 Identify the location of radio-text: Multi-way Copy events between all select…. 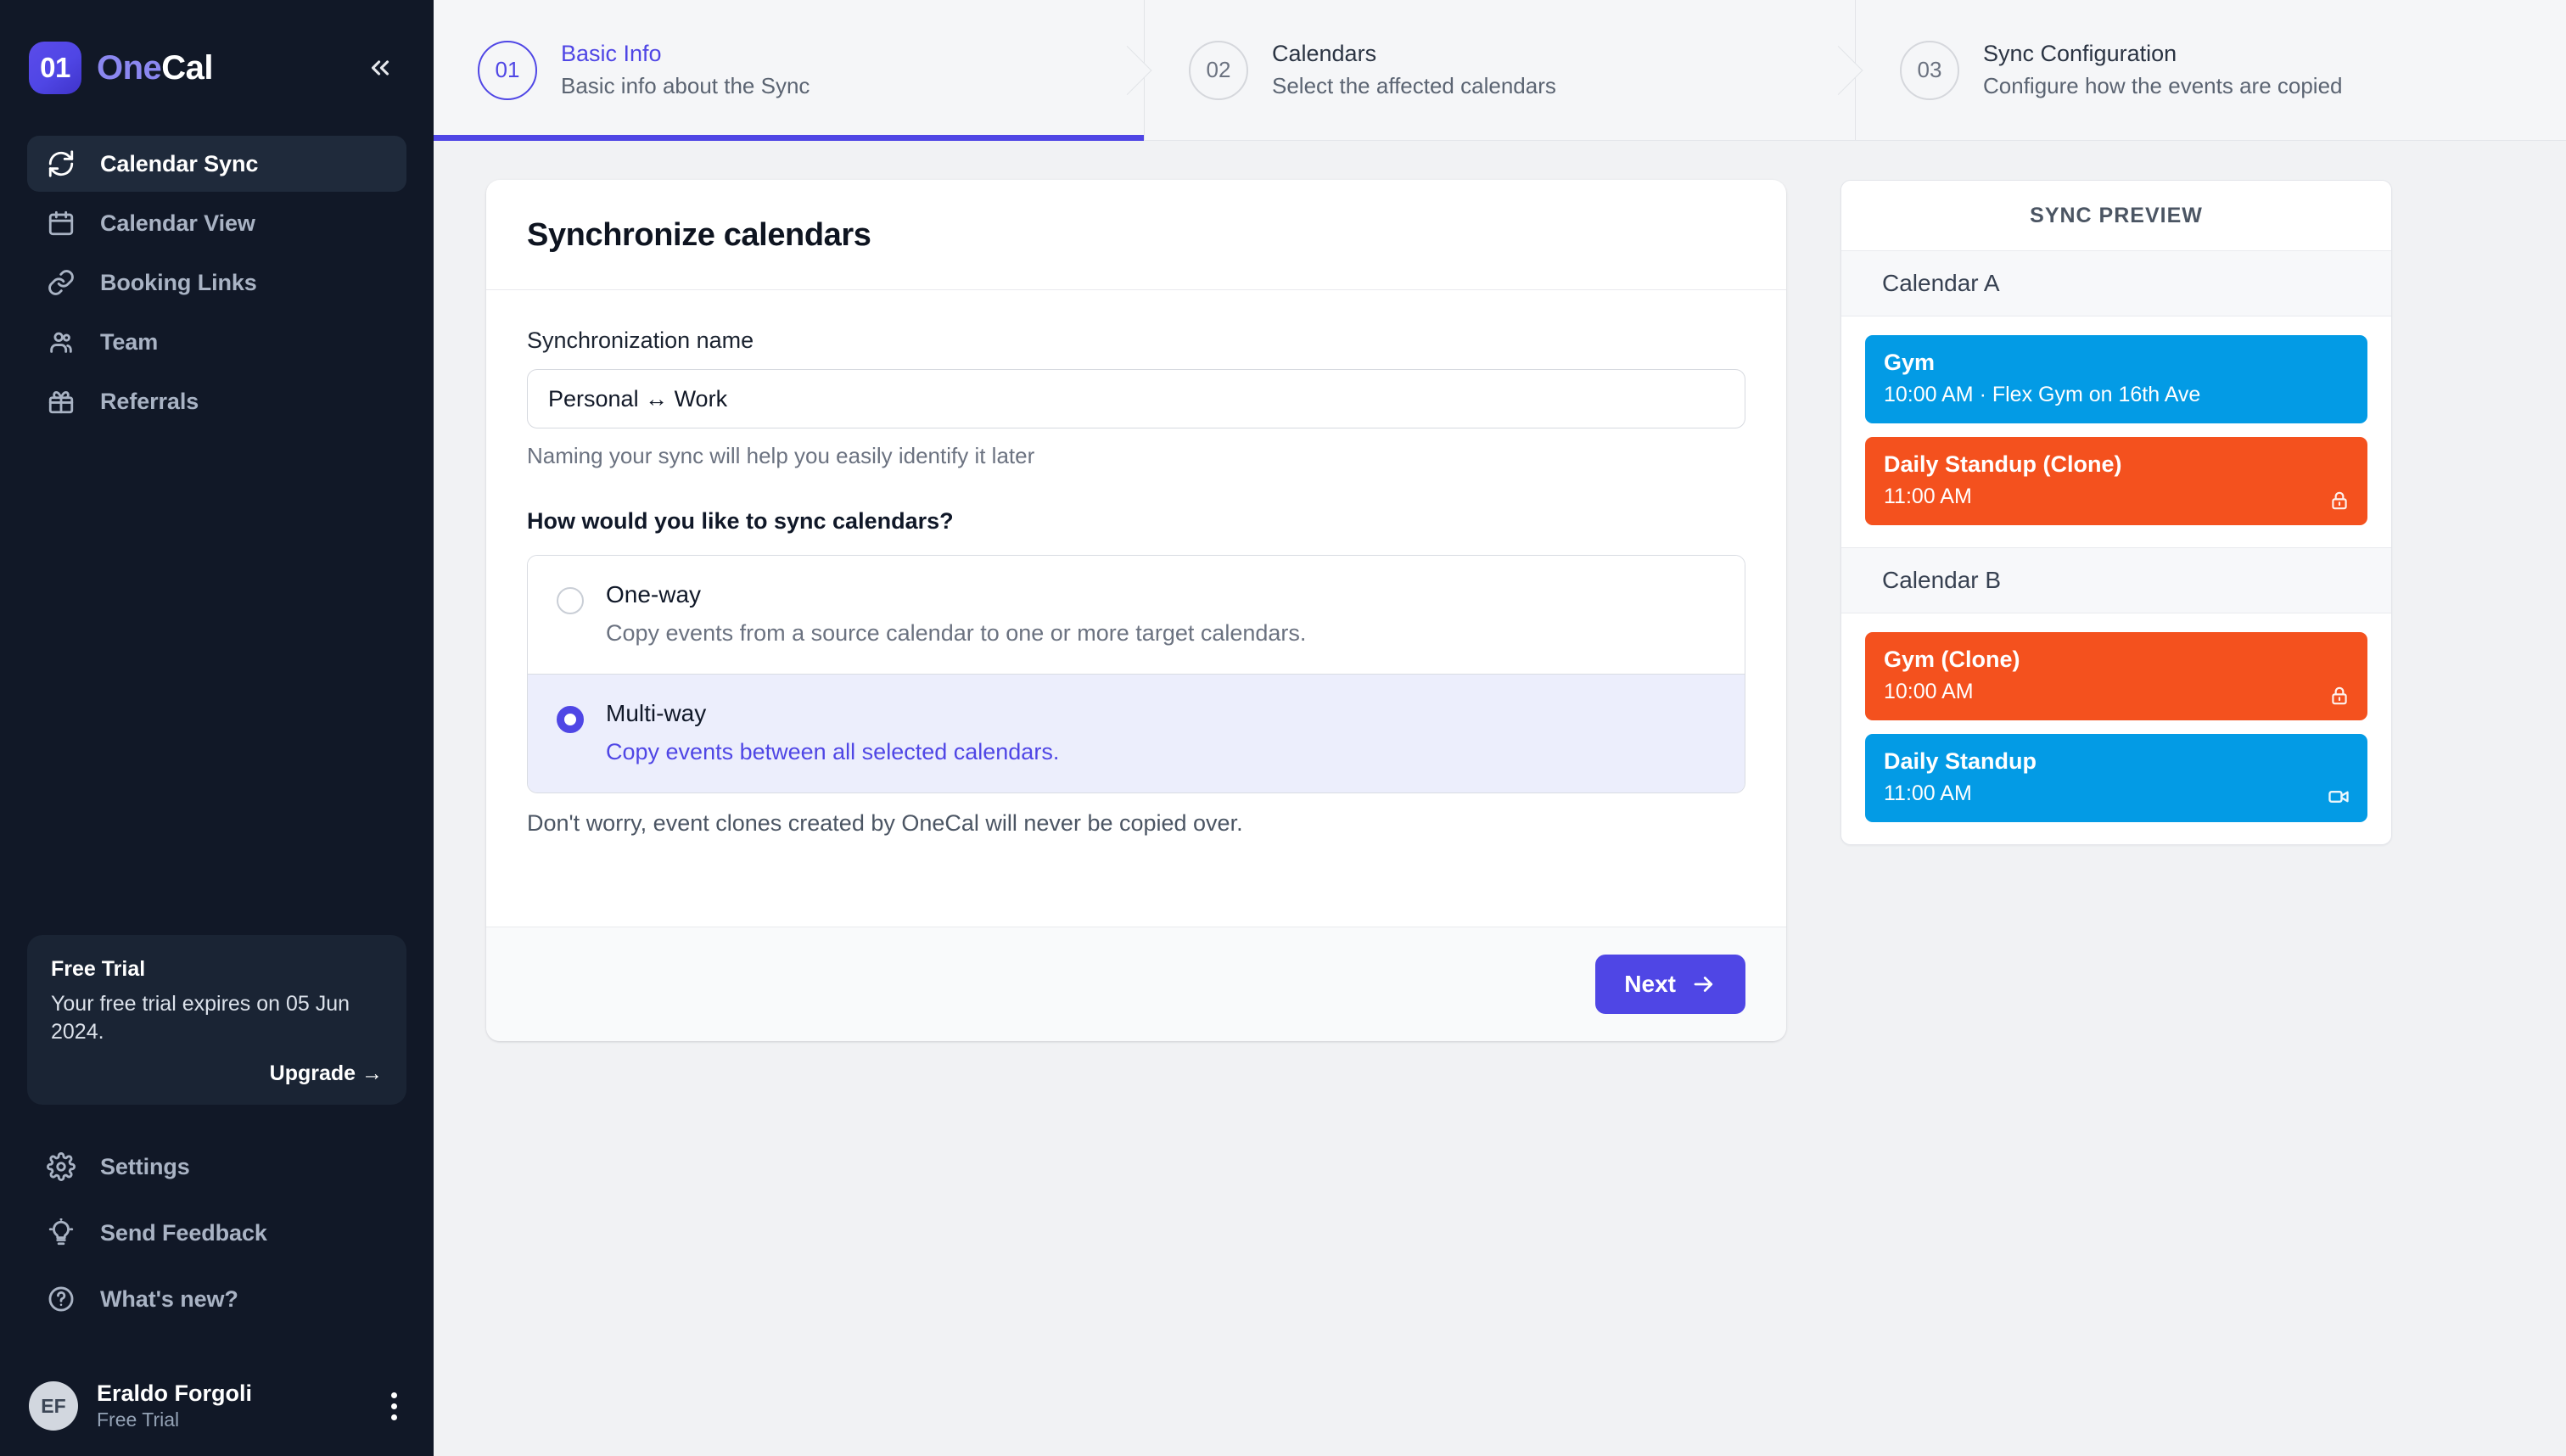
(832, 732).